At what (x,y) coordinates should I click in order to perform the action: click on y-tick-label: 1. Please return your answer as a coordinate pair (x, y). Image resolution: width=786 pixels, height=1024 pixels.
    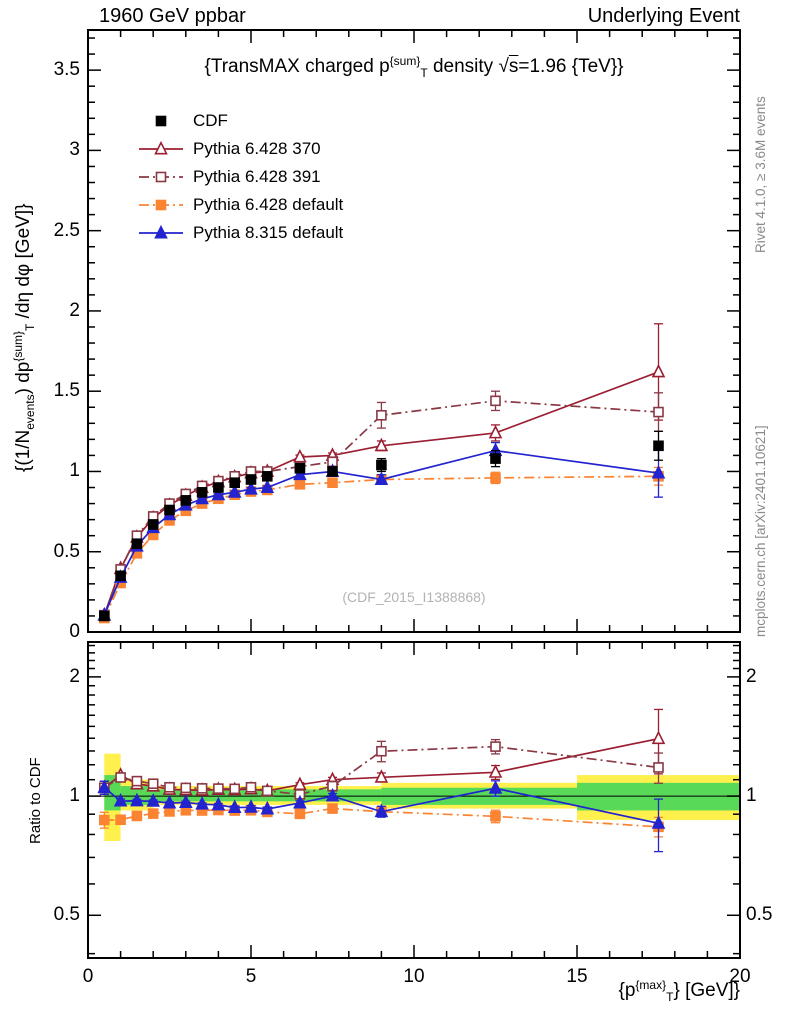
    Looking at the image, I should click on (74, 471).